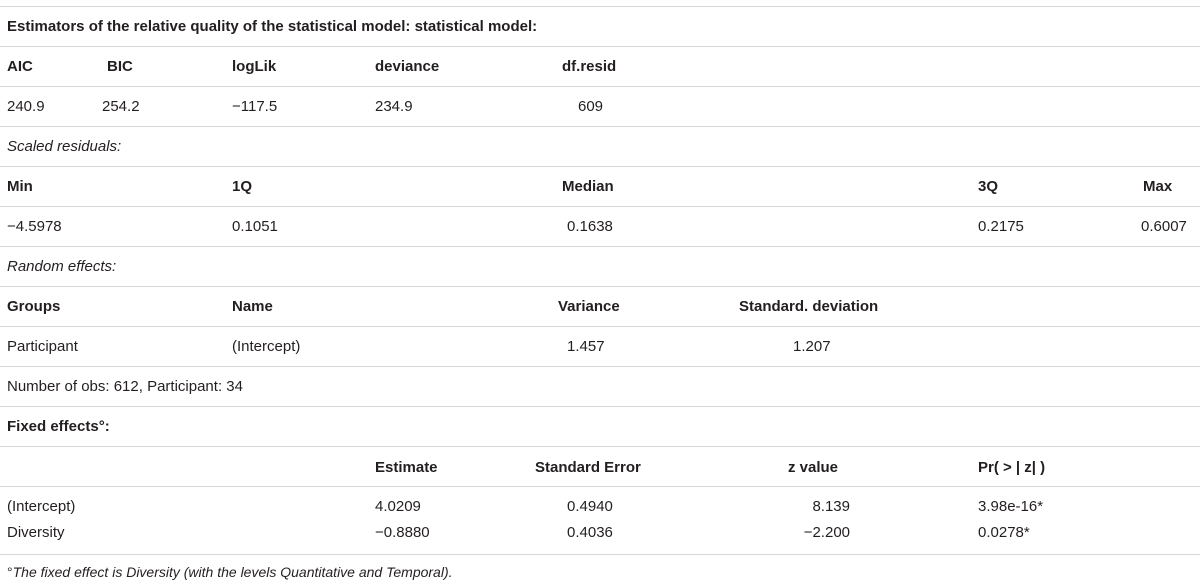 This screenshot has width=1200, height=585. Describe the element at coordinates (125, 386) in the screenshot. I see `obs-note: Number of obs: 612, Participant: 34` at that location.